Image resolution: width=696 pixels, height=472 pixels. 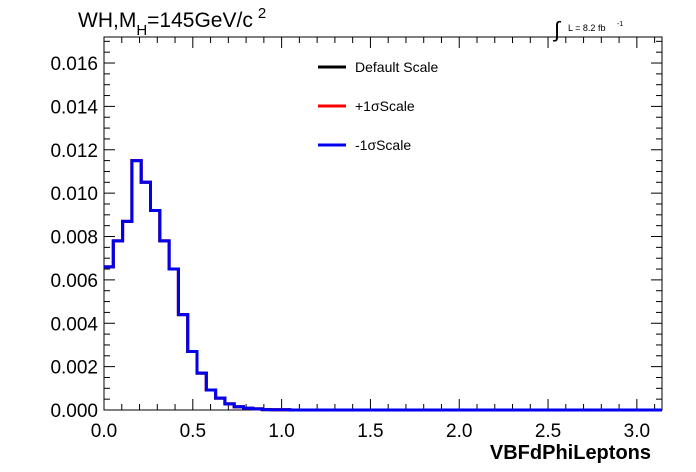 I want to click on y-tick-label: 0.002, so click(x=74, y=368).